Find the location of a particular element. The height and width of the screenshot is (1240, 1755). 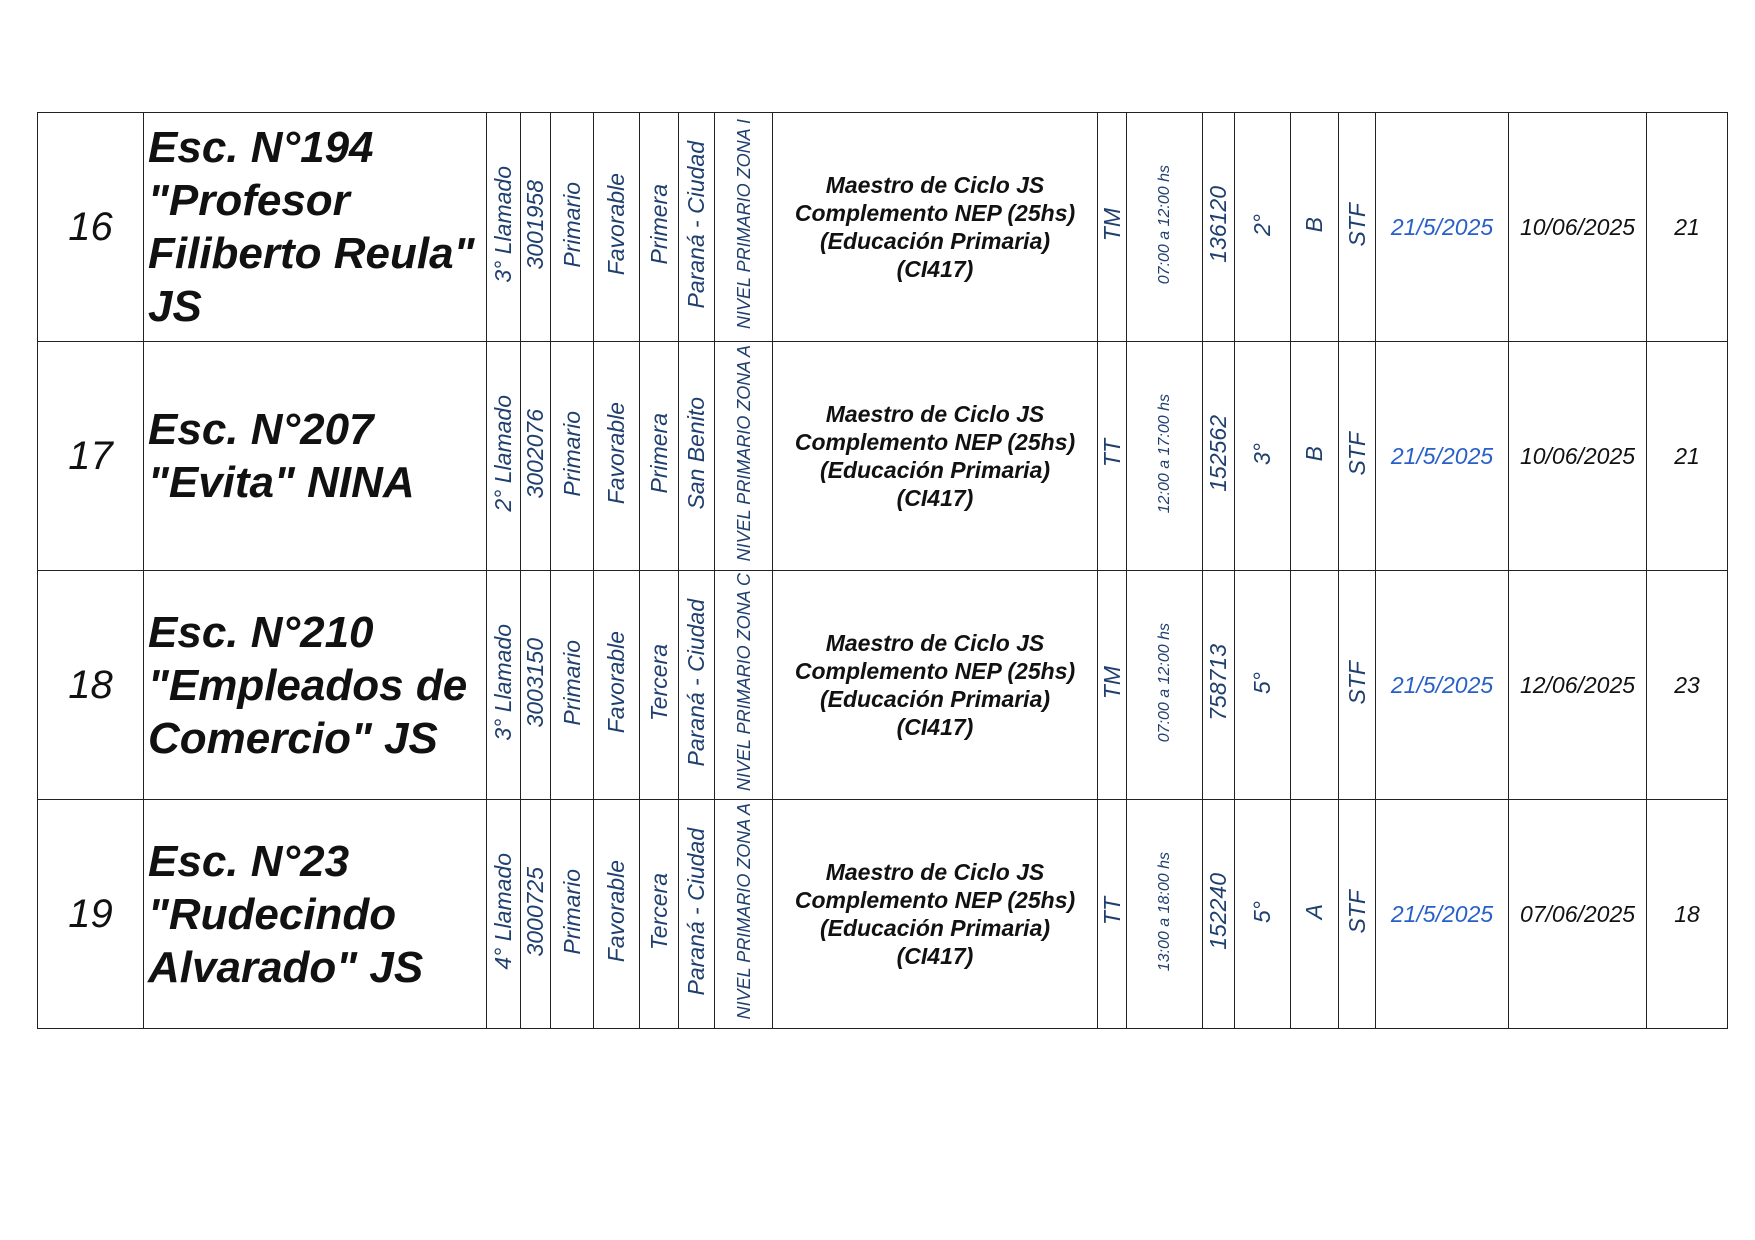

school-code-cell: 3002076 is located at coordinates (535, 456).